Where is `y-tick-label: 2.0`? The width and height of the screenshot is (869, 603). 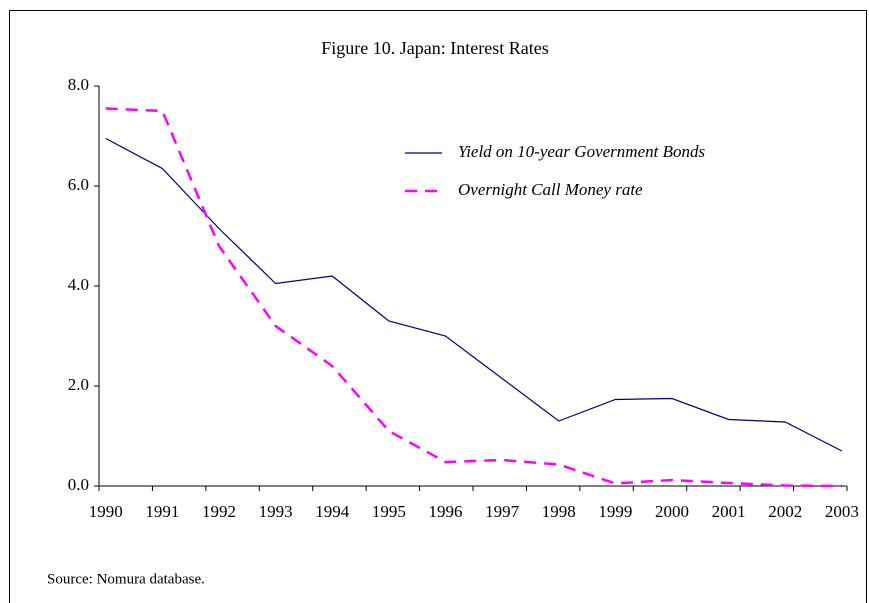
y-tick-label: 2.0 is located at coordinates (78, 384).